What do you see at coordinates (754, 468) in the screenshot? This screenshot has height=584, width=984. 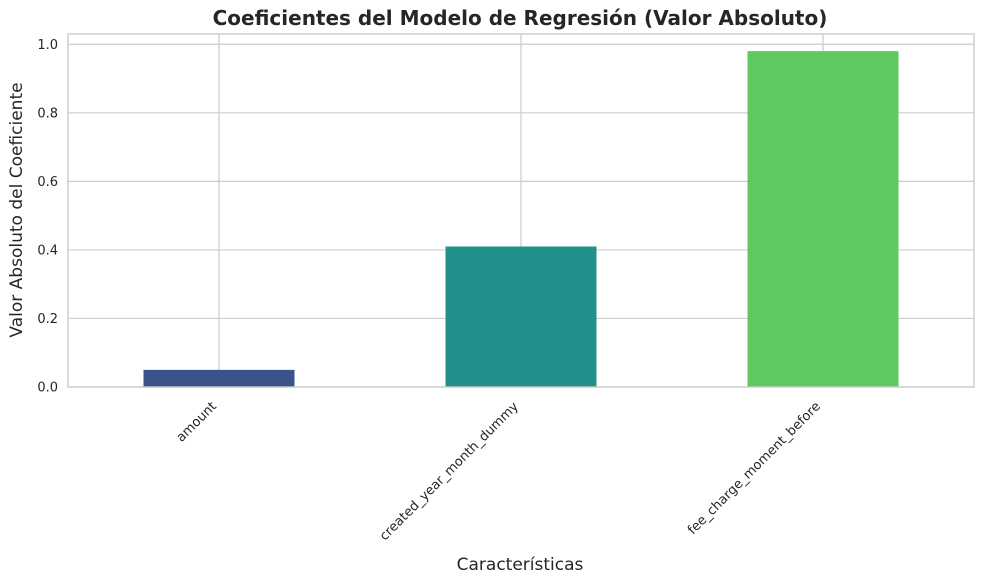 I see `x-tick-label: fee_charge_moment_before` at bounding box center [754, 468].